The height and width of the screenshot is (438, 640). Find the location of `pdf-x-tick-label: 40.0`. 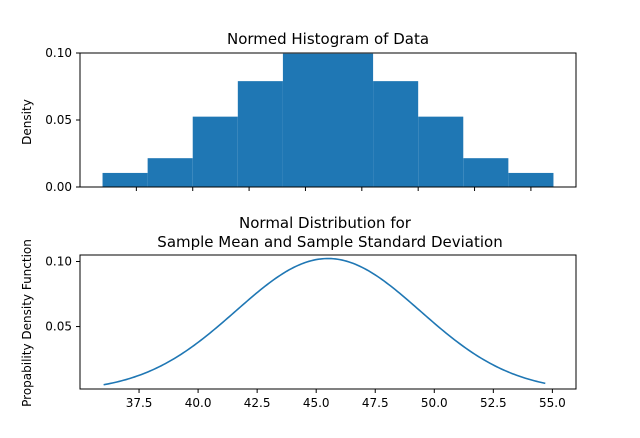

pdf-x-tick-label: 40.0 is located at coordinates (198, 403).